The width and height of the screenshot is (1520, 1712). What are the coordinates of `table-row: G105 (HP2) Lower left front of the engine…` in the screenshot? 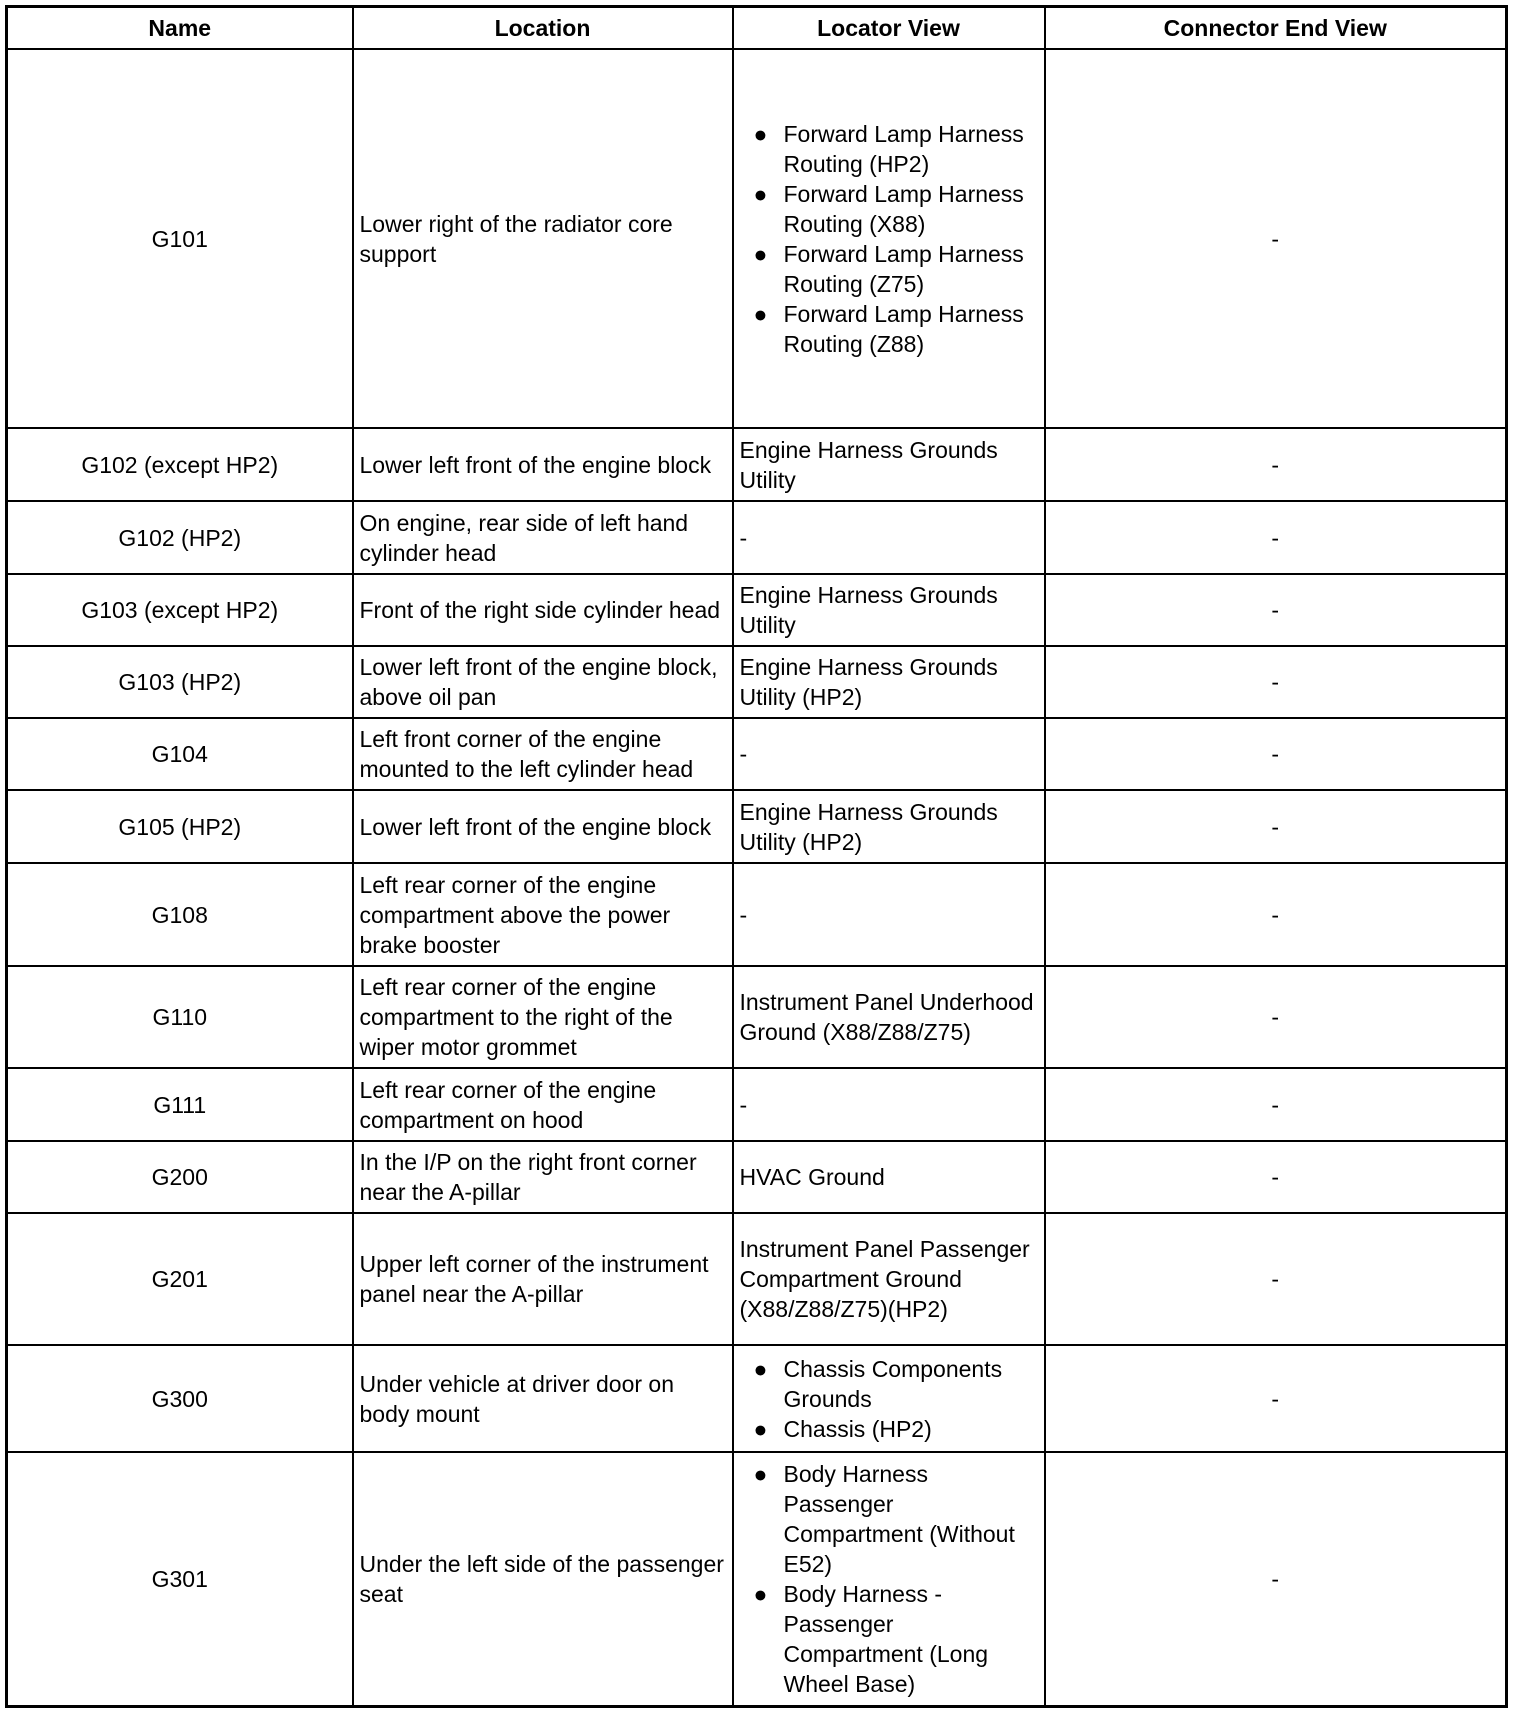 It's located at (756, 826).